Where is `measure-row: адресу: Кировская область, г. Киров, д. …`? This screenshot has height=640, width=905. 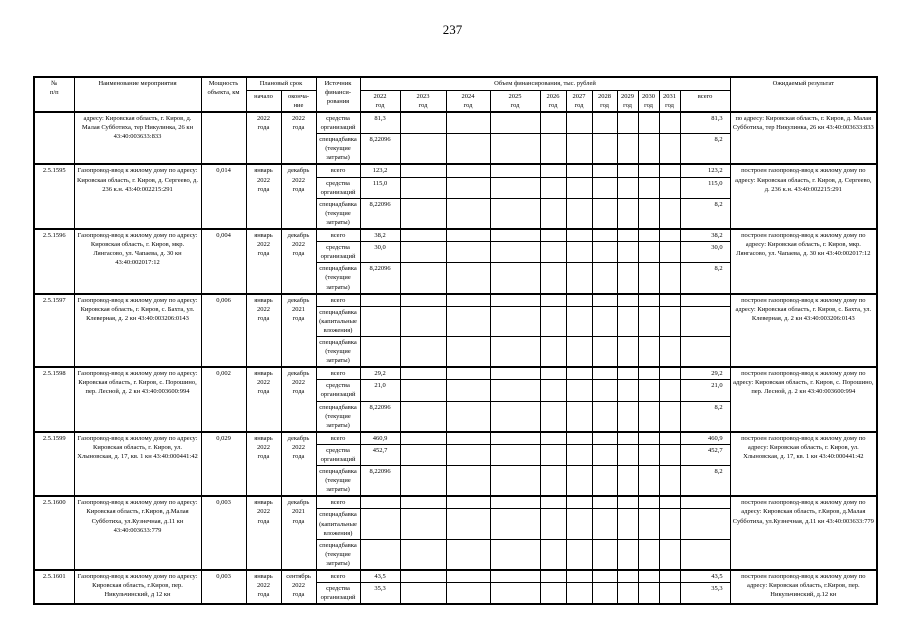
measure-row: адресу: Кировская область, г. Киров, д. … is located at coordinates (455, 137).